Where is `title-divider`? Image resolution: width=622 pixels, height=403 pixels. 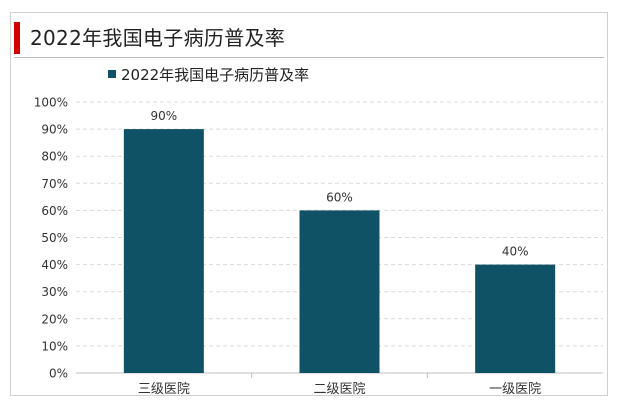 title-divider is located at coordinates (309, 57).